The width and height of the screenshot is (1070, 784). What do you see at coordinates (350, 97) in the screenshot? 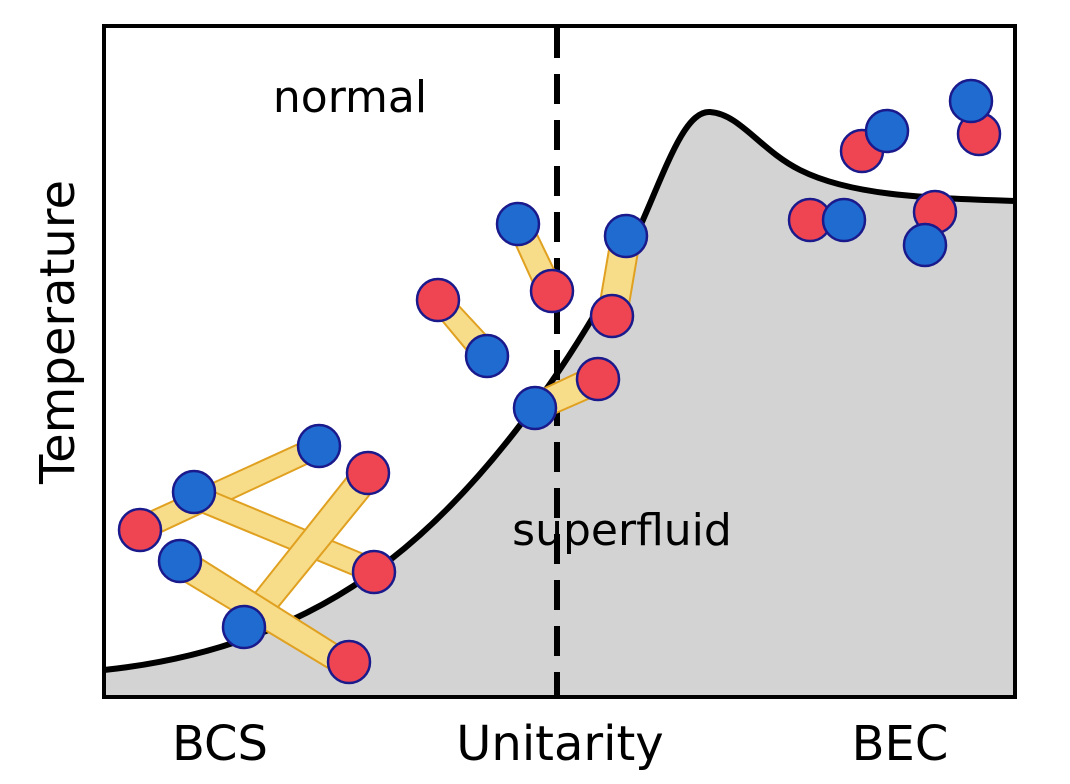
I see `normal-region-label: normal` at bounding box center [350, 97].